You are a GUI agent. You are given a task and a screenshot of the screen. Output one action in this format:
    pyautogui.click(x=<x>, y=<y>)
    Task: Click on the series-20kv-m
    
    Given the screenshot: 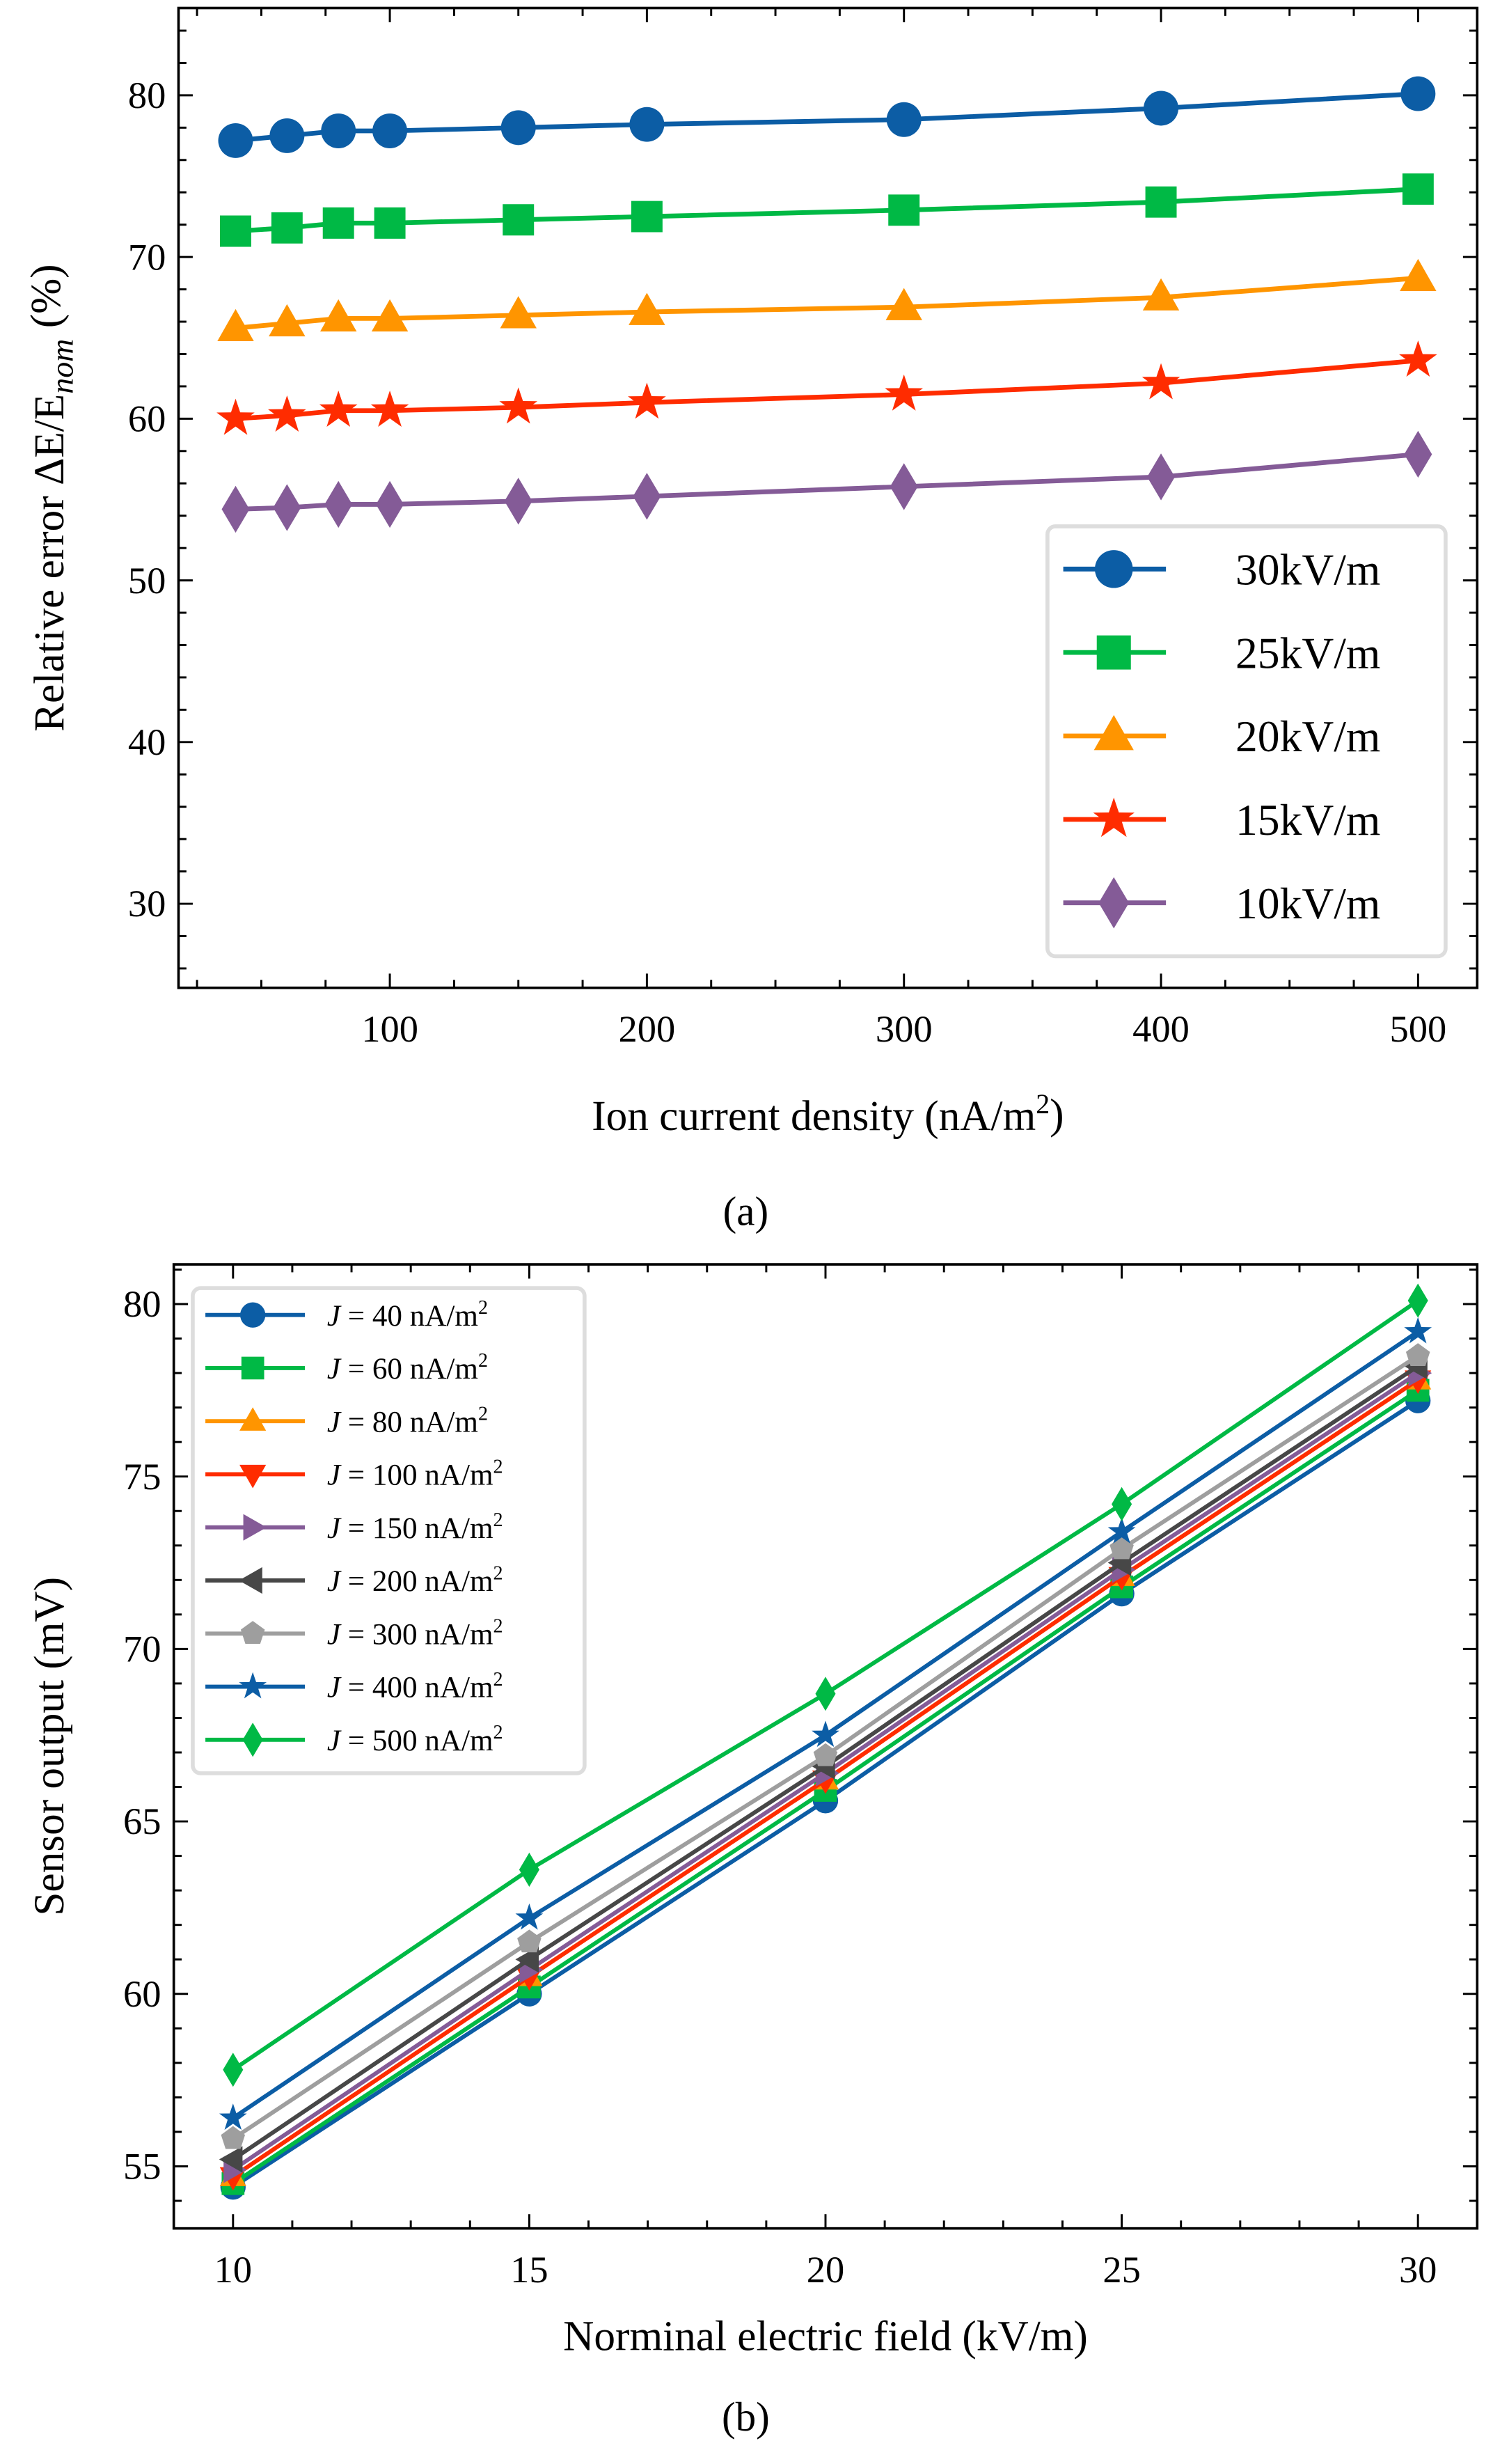 What is the action you would take?
    pyautogui.click(x=827, y=300)
    